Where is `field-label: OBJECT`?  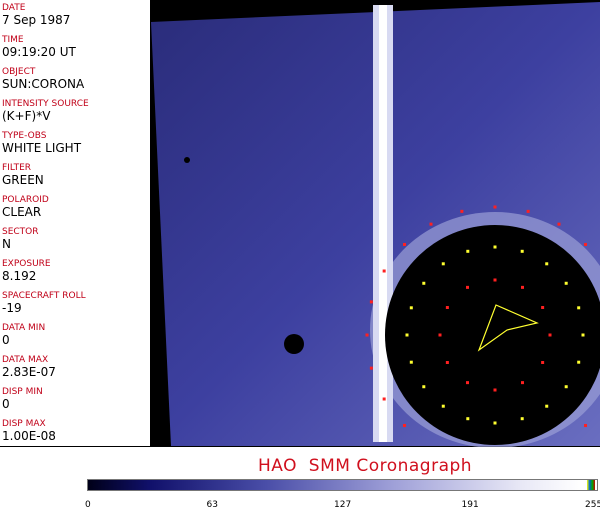
field-label: OBJECT is located at coordinates (19, 72).